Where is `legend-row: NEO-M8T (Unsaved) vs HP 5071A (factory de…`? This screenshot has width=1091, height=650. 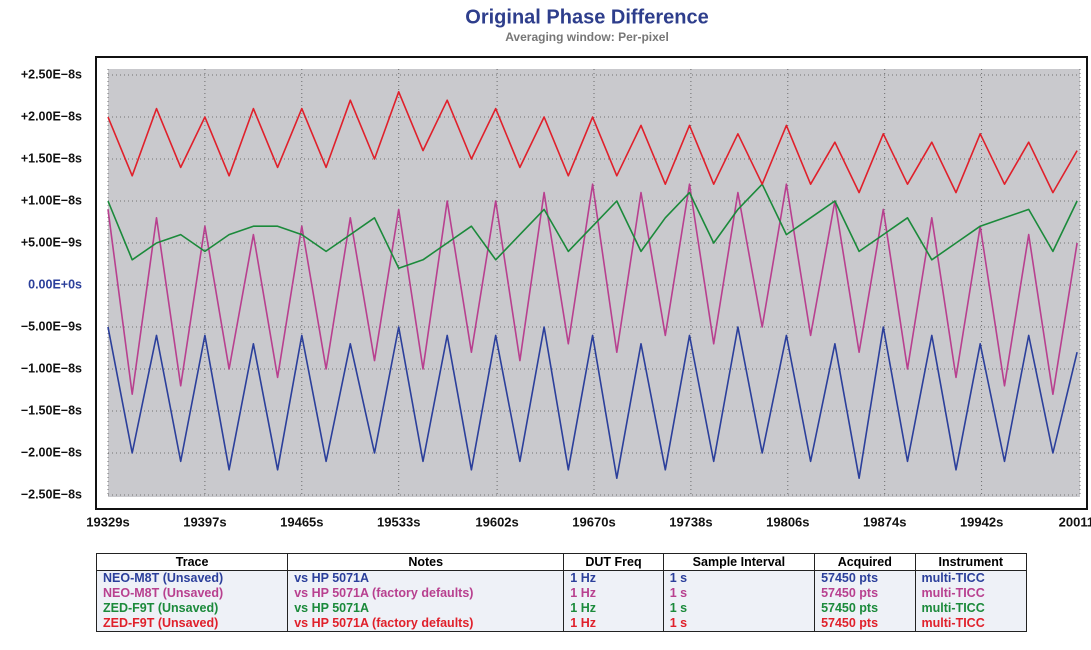
legend-row: NEO-M8T (Unsaved) vs HP 5071A (factory de… is located at coordinates (561, 593).